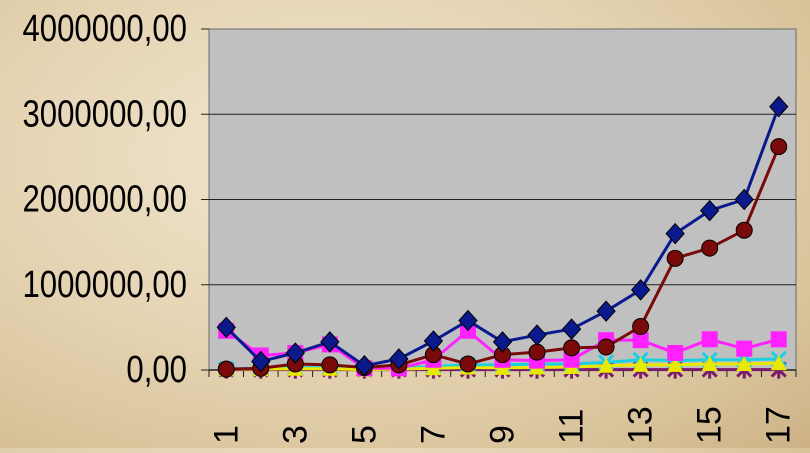  I want to click on y-tick-label: 4000000,00, so click(104, 29).